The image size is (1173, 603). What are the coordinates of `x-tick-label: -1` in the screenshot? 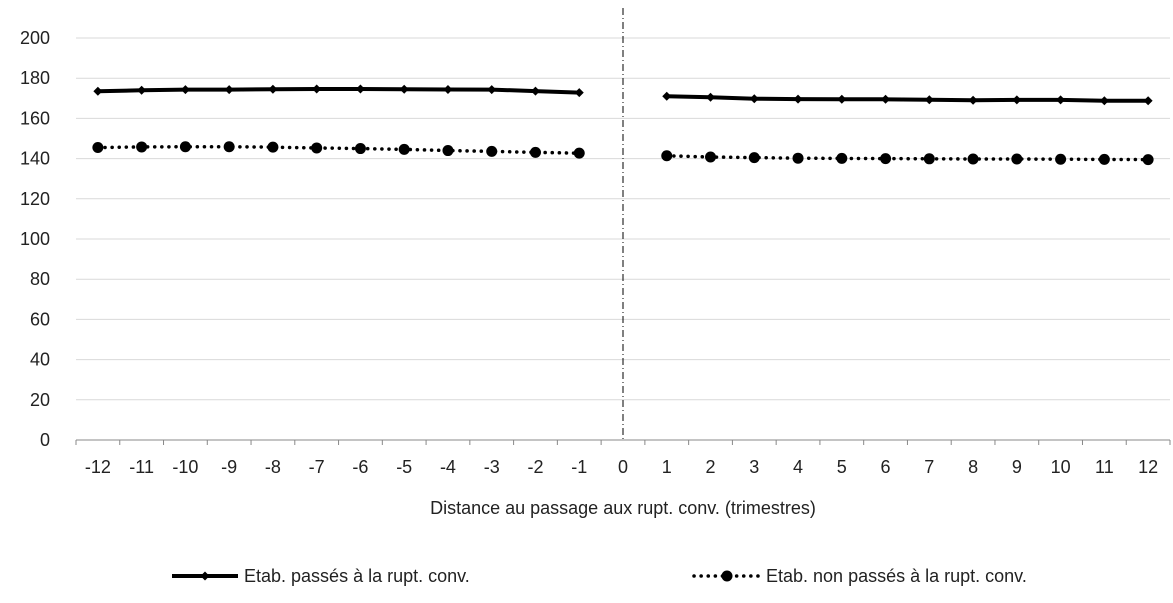 It's located at (579, 467).